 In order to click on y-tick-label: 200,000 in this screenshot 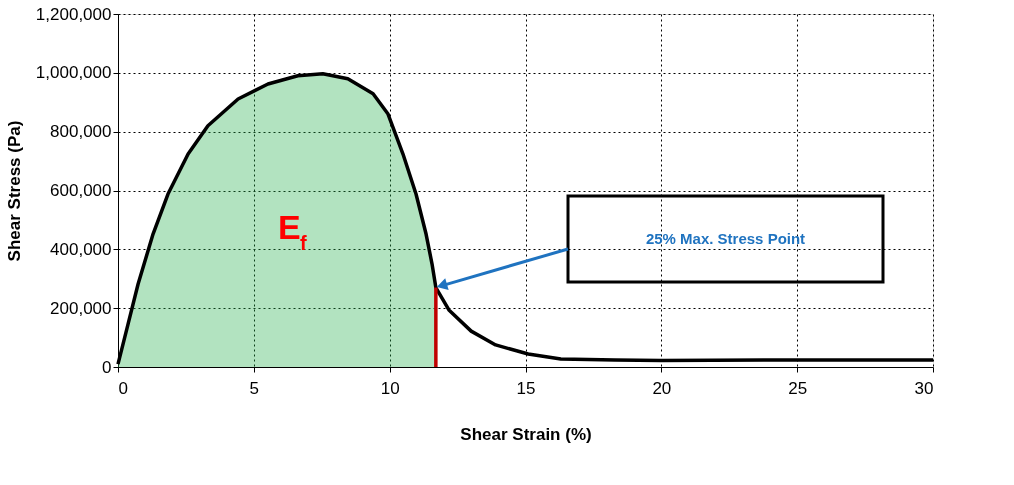, I will do `click(81, 308)`.